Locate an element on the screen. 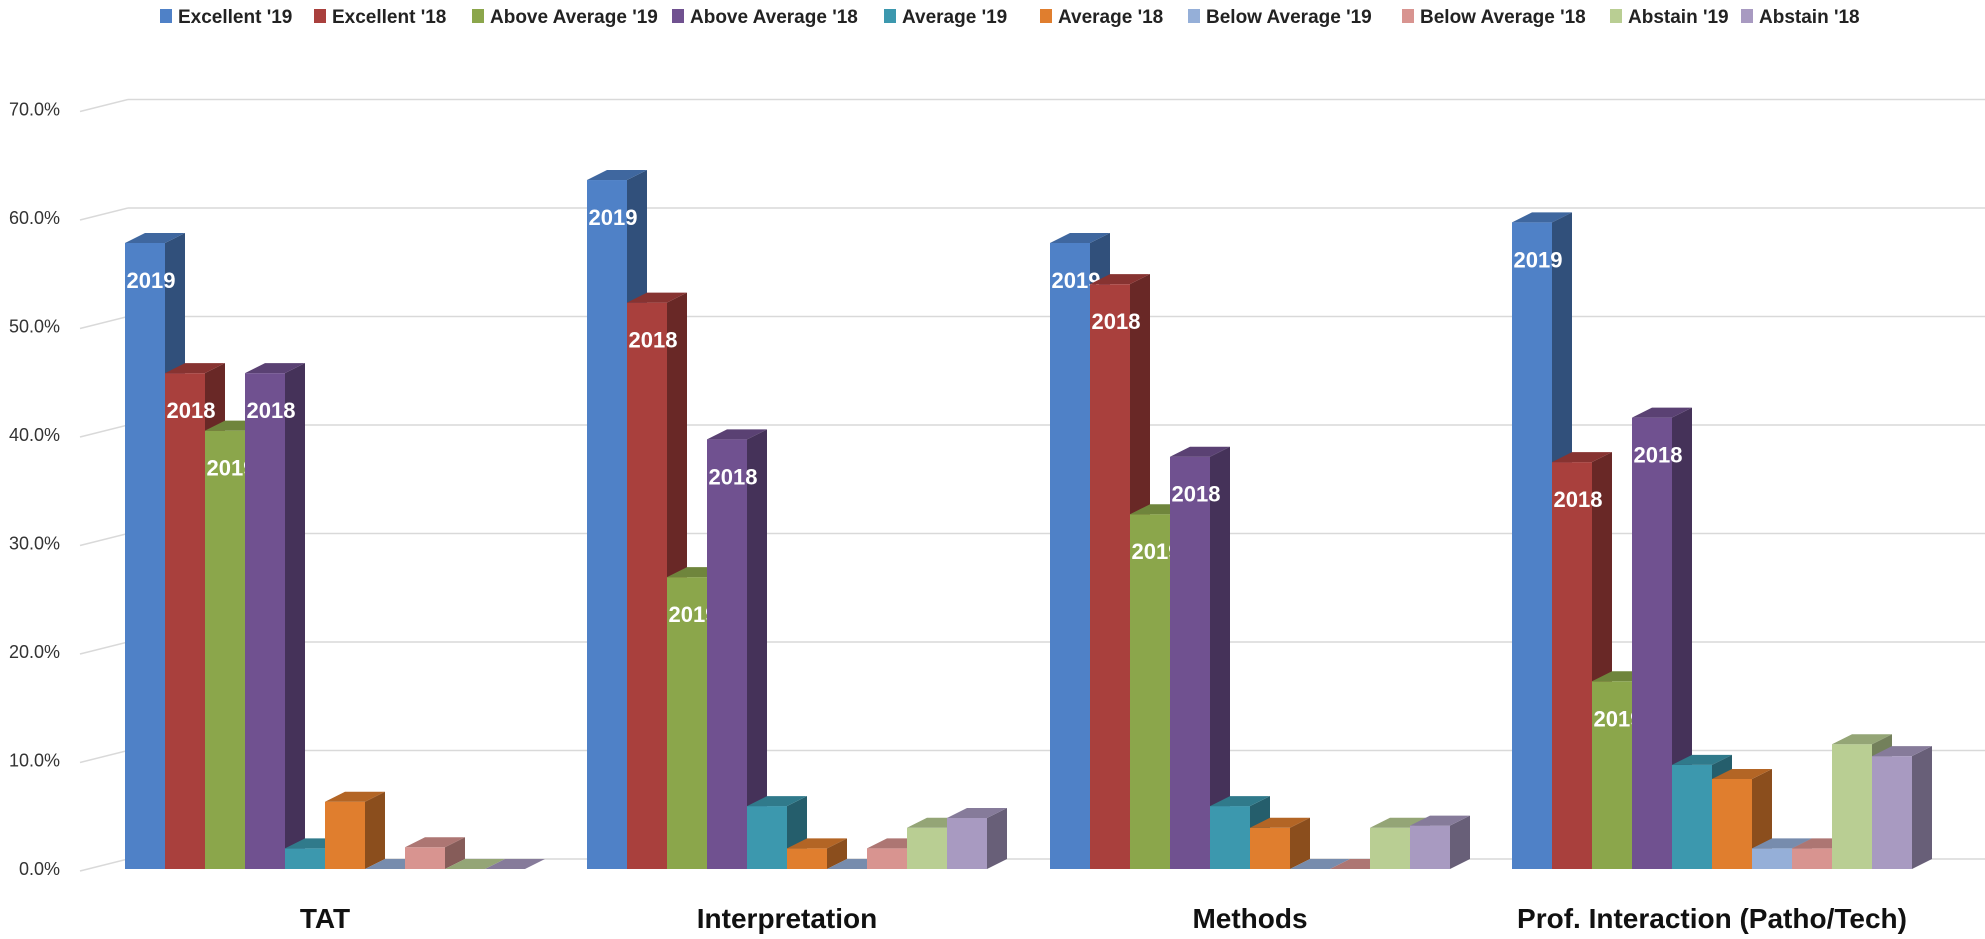 Image resolution: width=1985 pixels, height=939 pixels. legend-item: Average '18 is located at coordinates (1101, 17).